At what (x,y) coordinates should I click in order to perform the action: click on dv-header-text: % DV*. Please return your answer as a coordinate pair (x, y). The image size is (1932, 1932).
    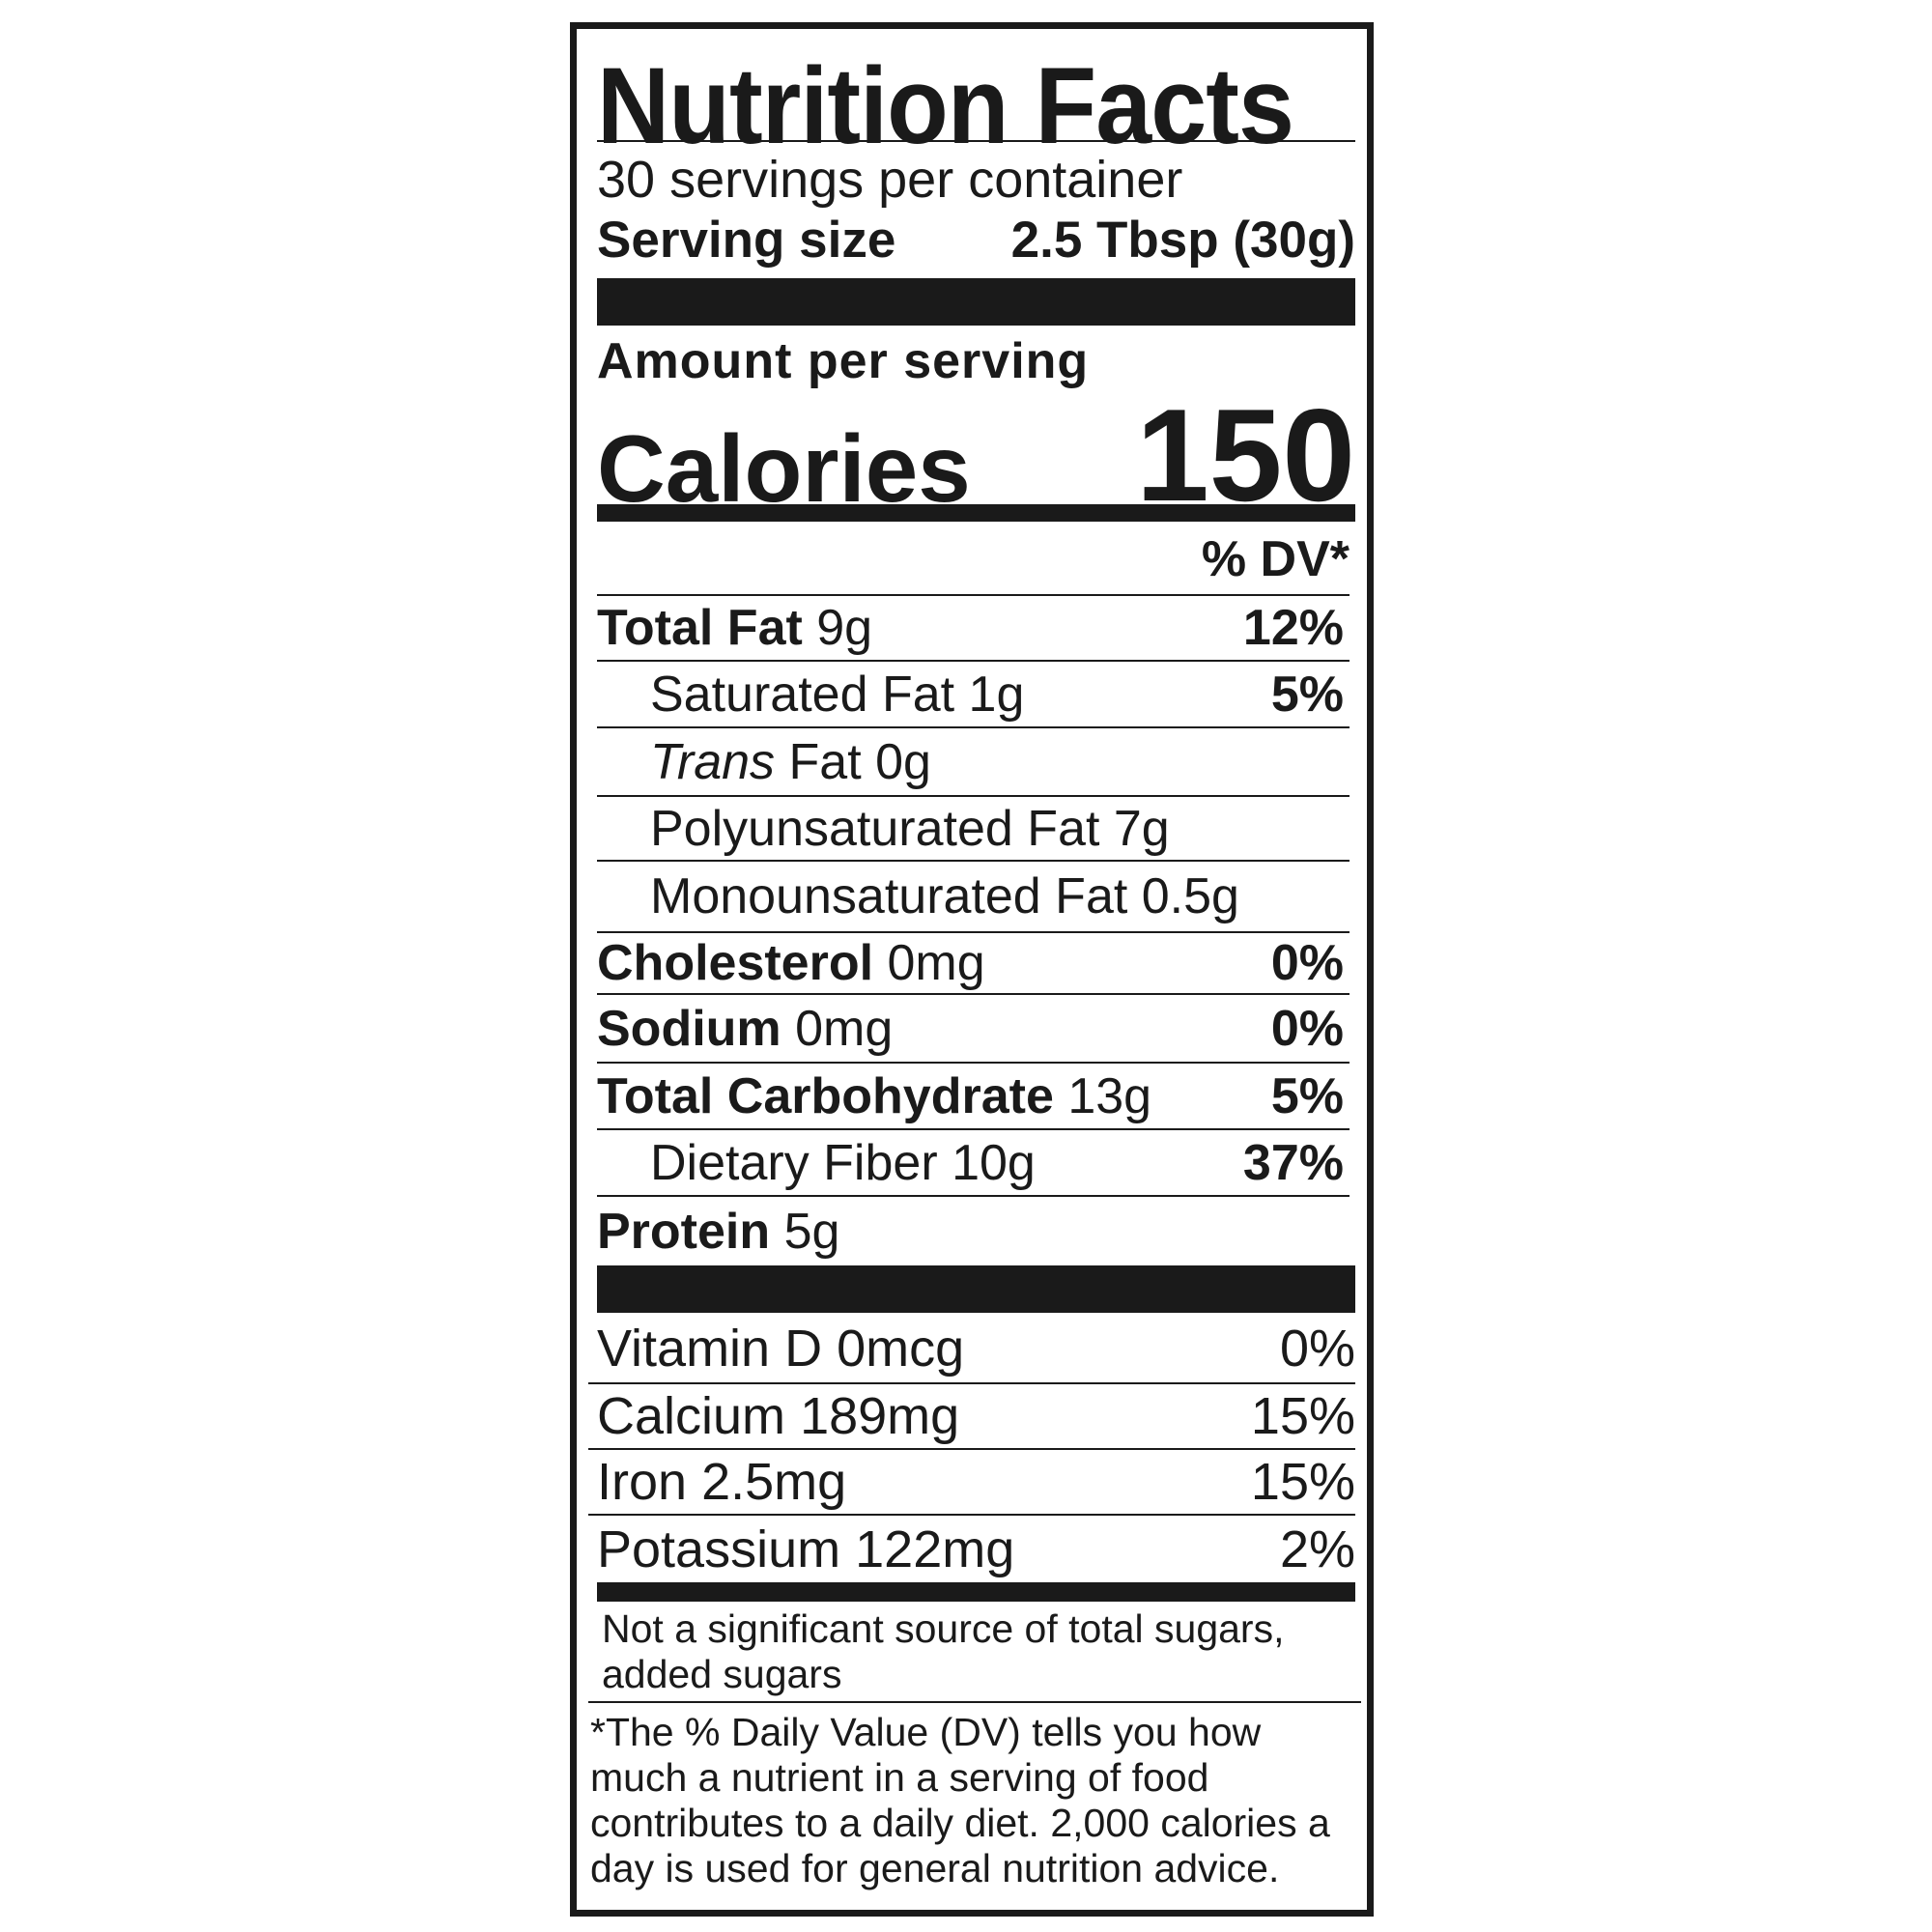
    Looking at the image, I should click on (1275, 559).